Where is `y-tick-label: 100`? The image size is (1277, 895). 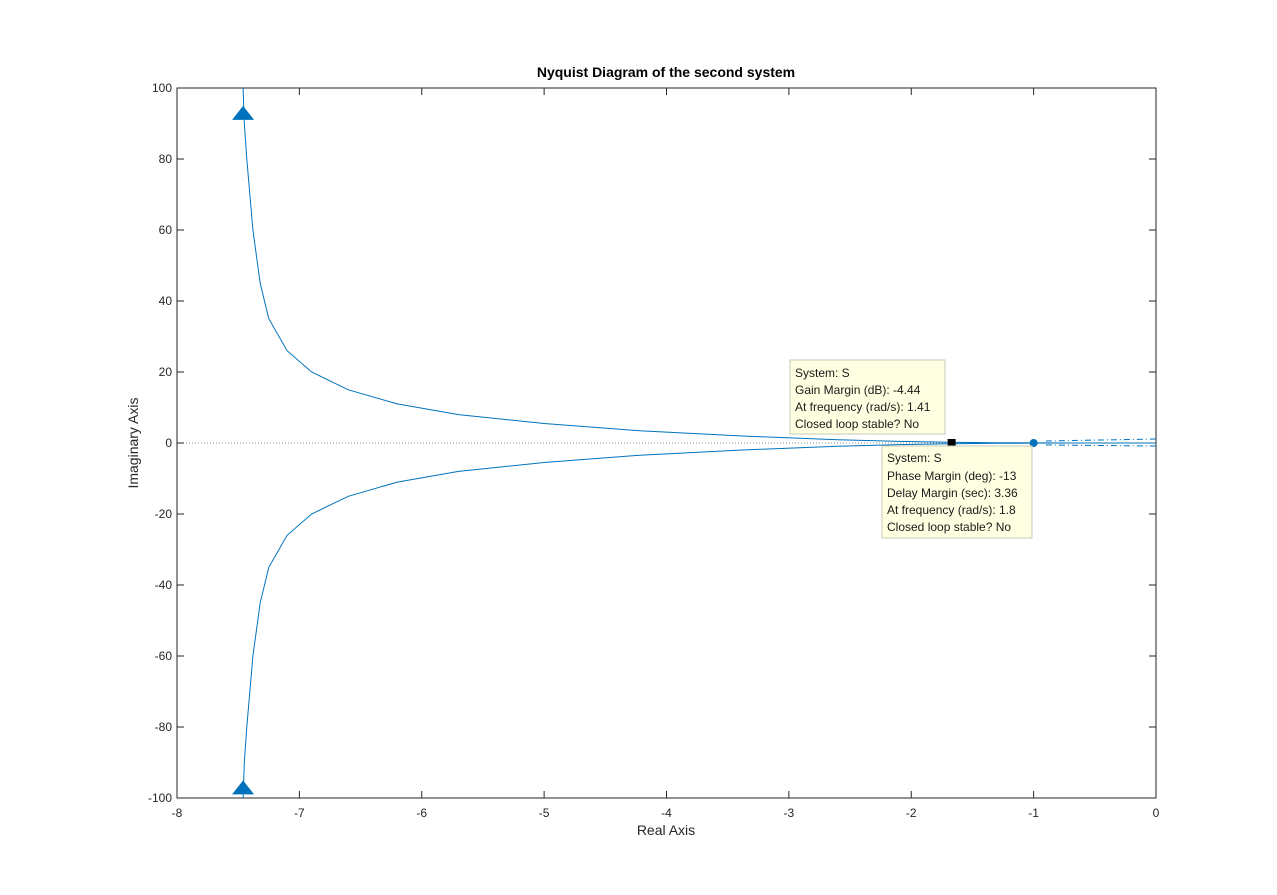 y-tick-label: 100 is located at coordinates (162, 88).